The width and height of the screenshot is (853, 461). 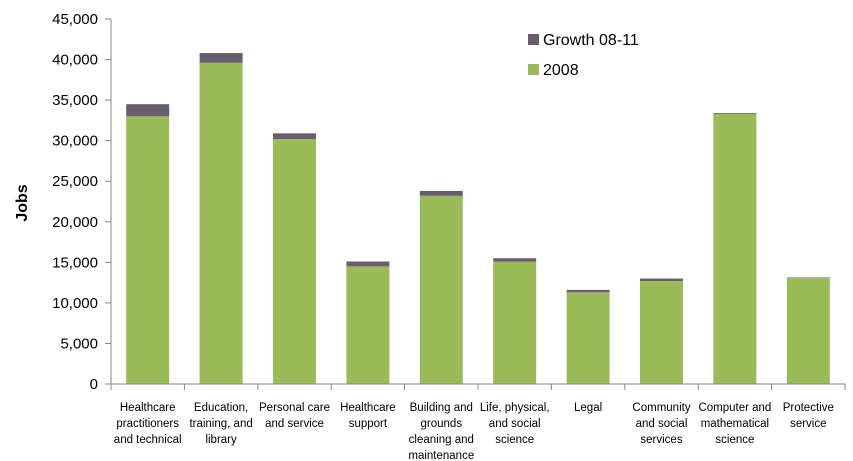 What do you see at coordinates (220, 424) in the screenshot?
I see `x-category-label: Education, training, and library` at bounding box center [220, 424].